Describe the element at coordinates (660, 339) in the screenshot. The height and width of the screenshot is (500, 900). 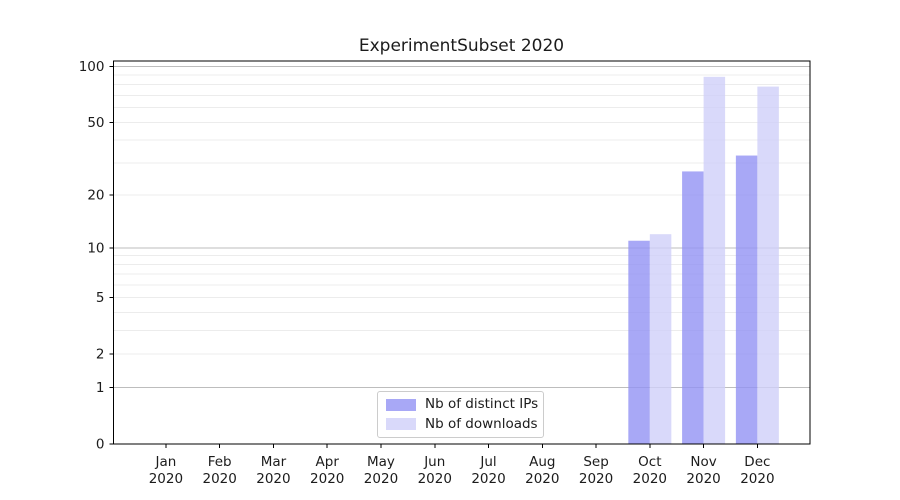
I see `bar-oct-downloads` at that location.